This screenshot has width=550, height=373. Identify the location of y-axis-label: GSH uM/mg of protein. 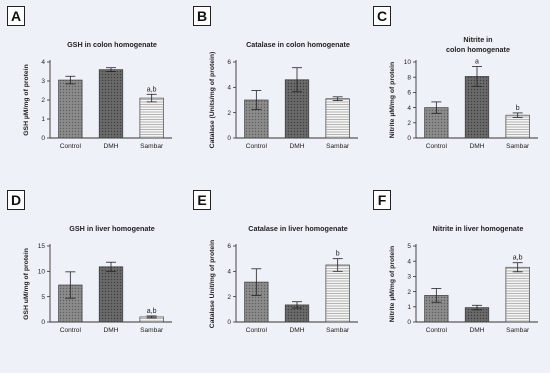
(26, 284).